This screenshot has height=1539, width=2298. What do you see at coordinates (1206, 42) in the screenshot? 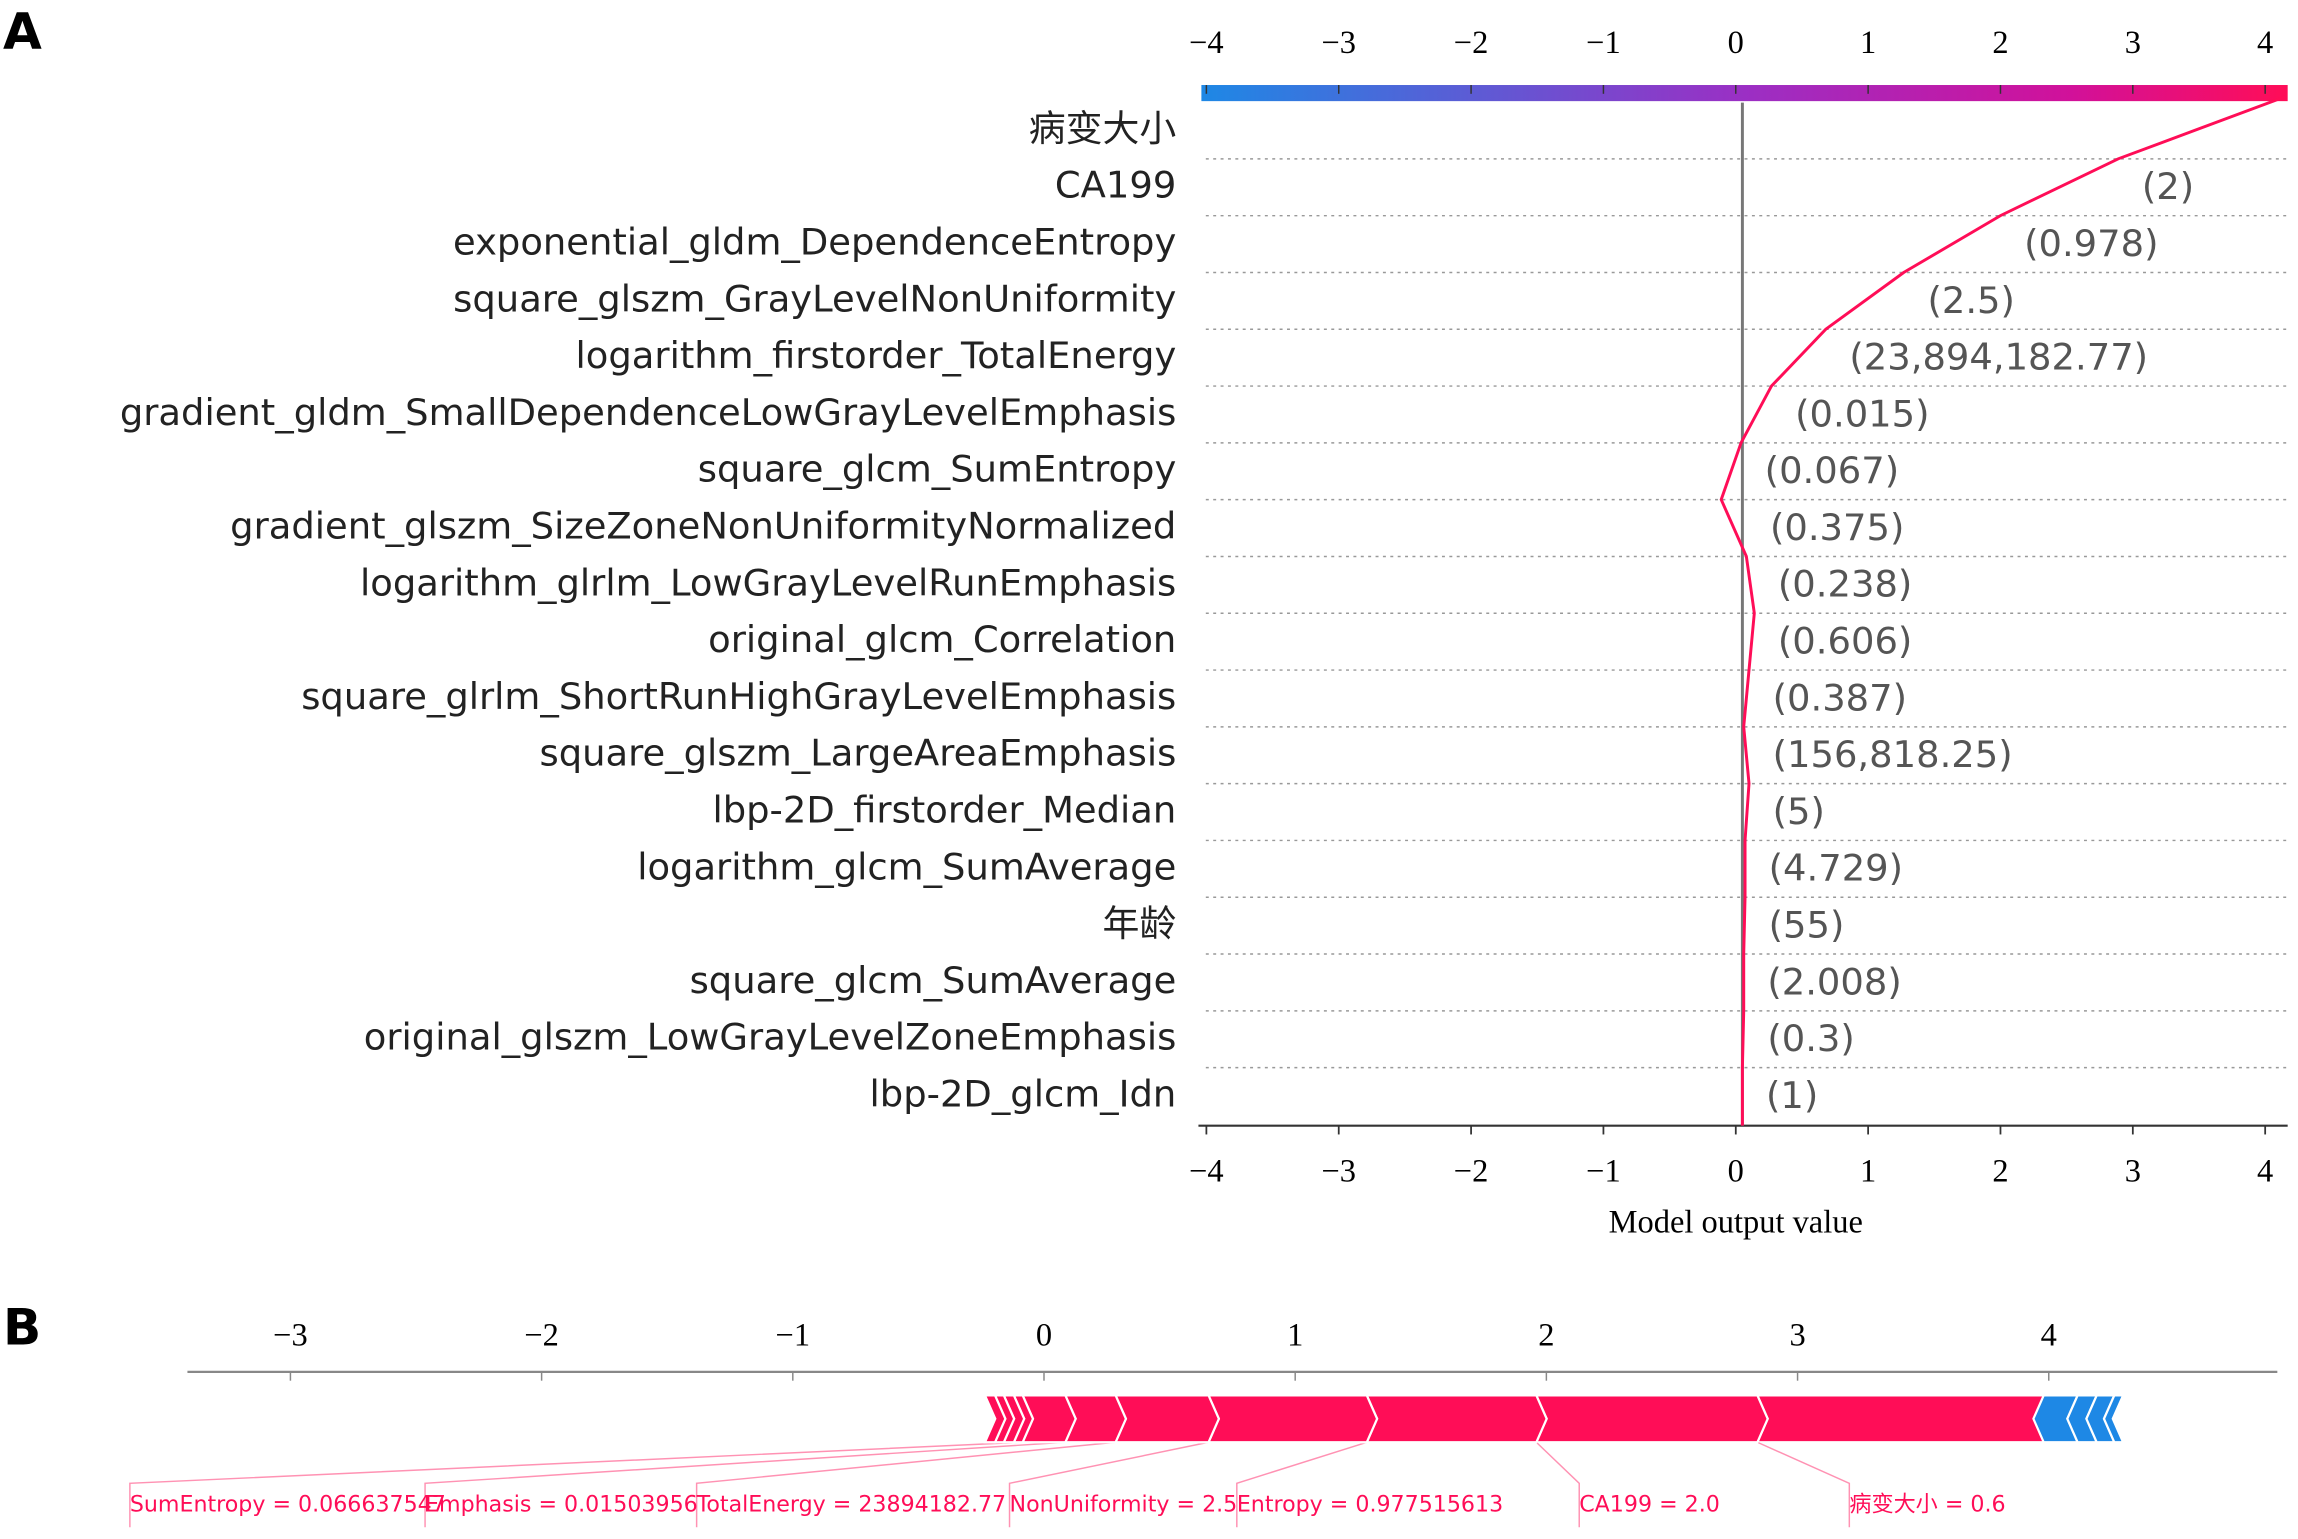
I see `colorbar-tick-label: −4` at bounding box center [1206, 42].